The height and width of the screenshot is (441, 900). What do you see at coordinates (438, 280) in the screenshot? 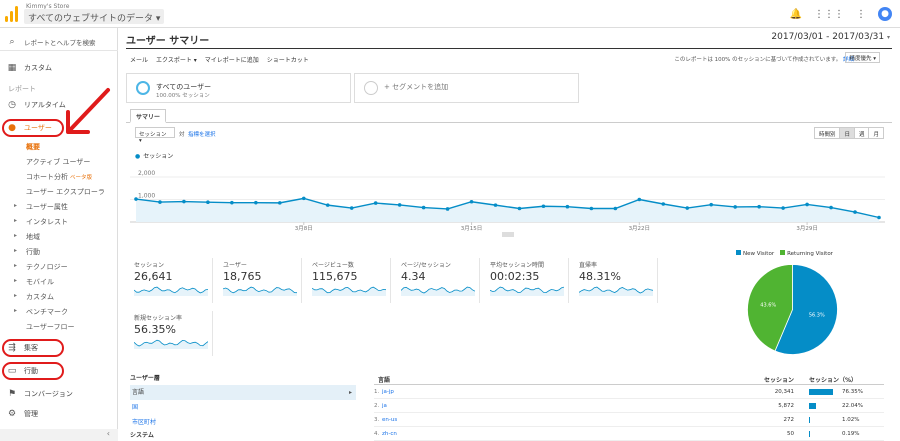
I see `scorecard: ページ/セッション 4.34` at bounding box center [438, 280].